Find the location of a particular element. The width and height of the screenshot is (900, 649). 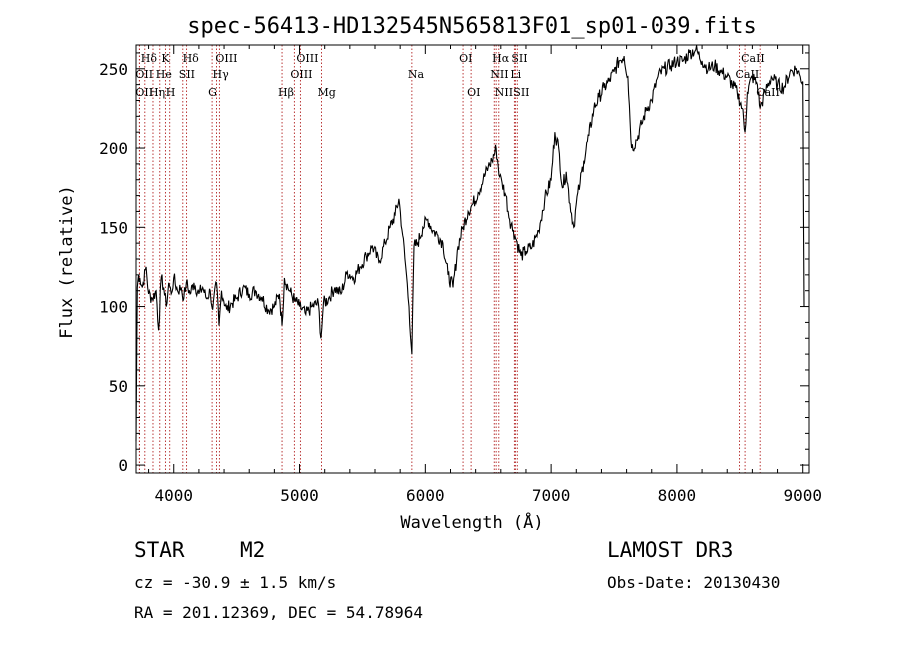

line-marker-label-4: He is located at coordinates (164, 74).